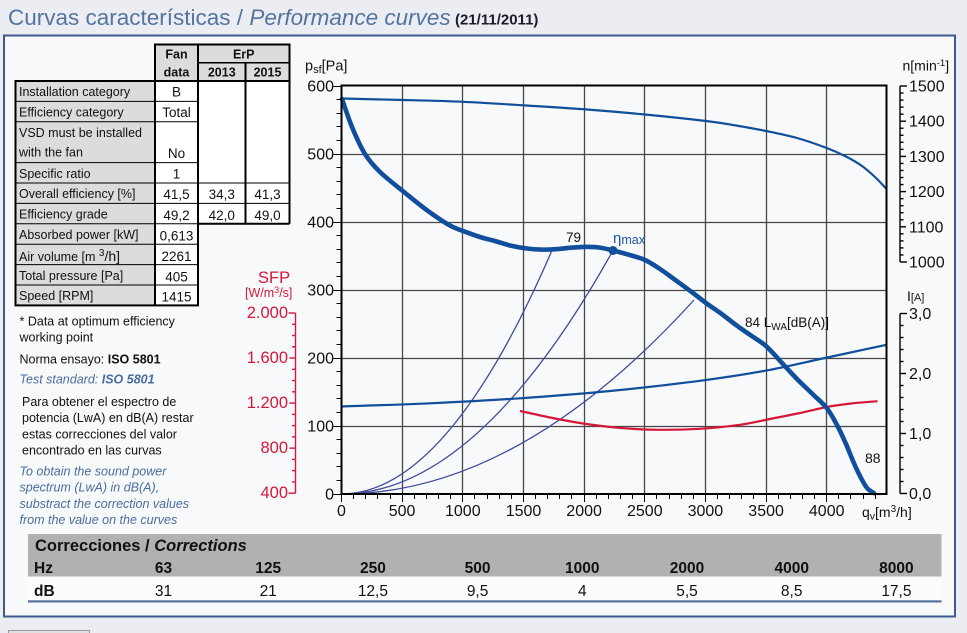  Describe the element at coordinates (56, 296) in the screenshot. I see `svg-text: Speed [RPM]` at that location.